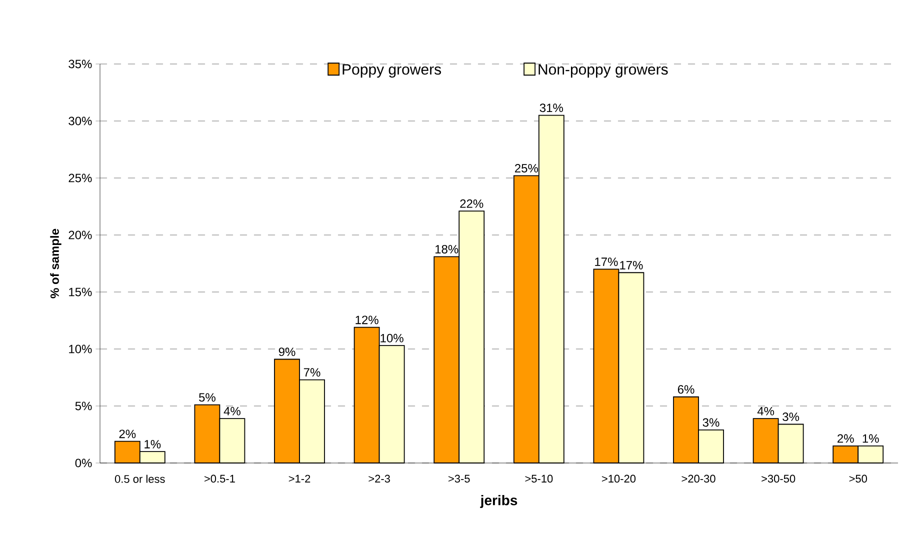 This screenshot has width=900, height=536. Describe the element at coordinates (526, 168) in the screenshot. I see `data-label: 25%` at that location.